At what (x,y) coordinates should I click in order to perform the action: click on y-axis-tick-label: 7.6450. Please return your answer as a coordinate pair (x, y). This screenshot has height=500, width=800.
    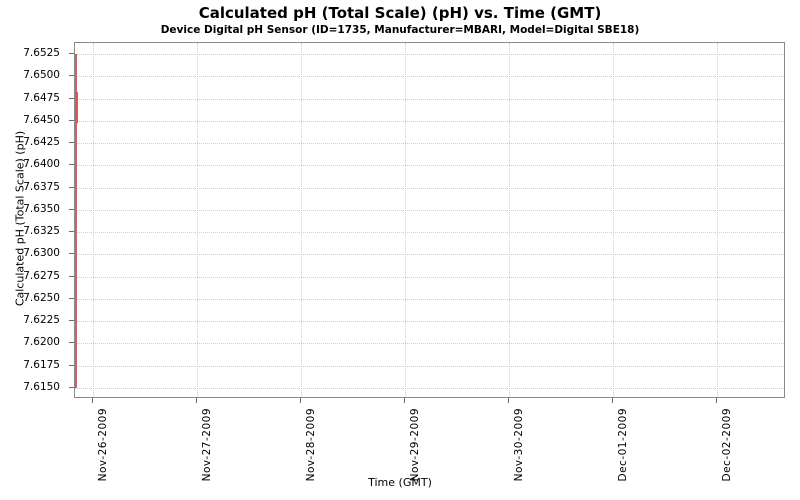
    Looking at the image, I should click on (41, 119).